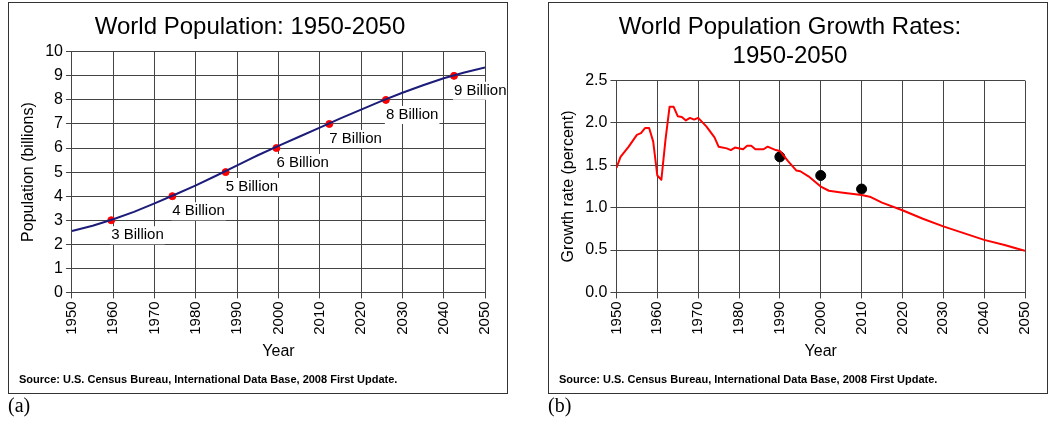 Image resolution: width=1064 pixels, height=429 pixels. Describe the element at coordinates (59, 291) in the screenshot. I see `y-tick-label: 0` at that location.